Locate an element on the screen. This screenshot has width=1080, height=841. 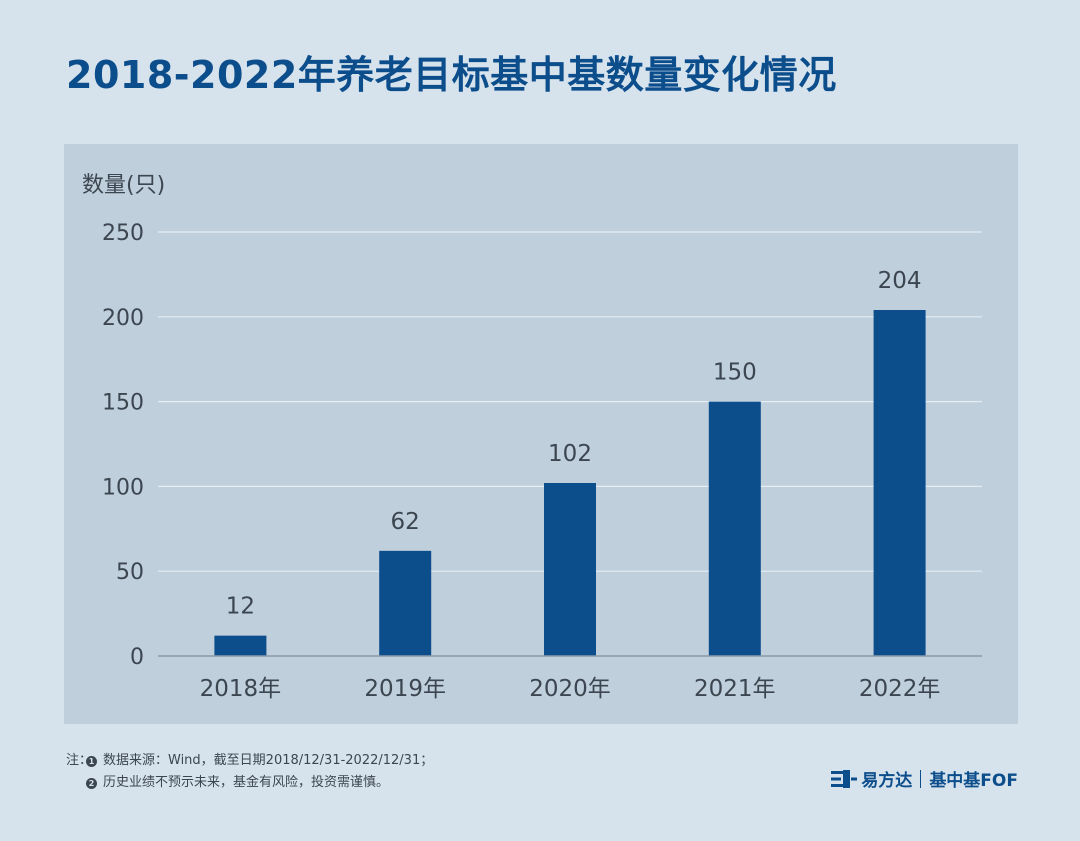
y-tick-label: 250 is located at coordinates (123, 233).